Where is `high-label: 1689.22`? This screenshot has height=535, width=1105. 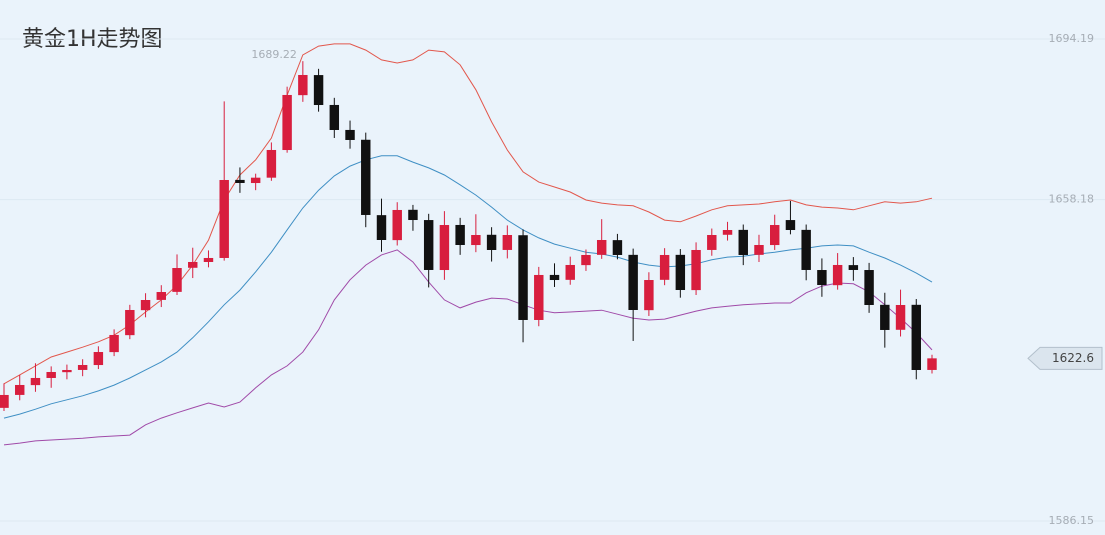
high-label: 1689.22 is located at coordinates (274, 54).